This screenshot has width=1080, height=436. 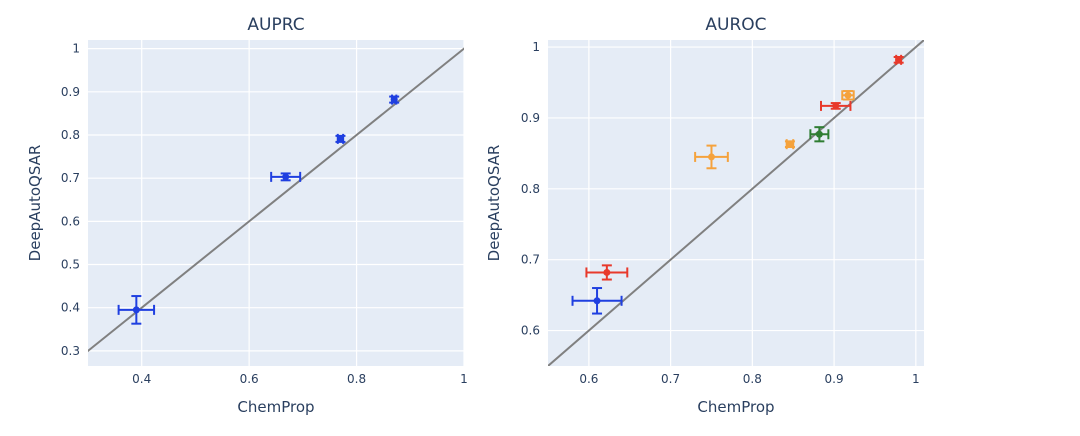 What do you see at coordinates (834, 379) in the screenshot?
I see `auroc-x-tick-label: 0.9` at bounding box center [834, 379].